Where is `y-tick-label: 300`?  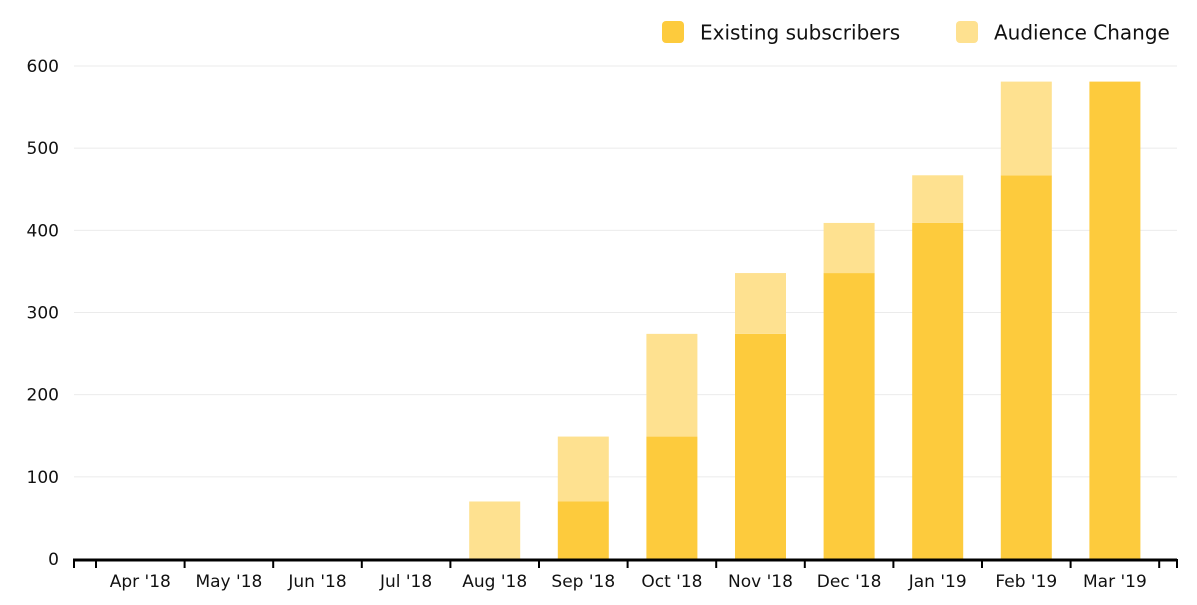 y-tick-label: 300 is located at coordinates (43, 314).